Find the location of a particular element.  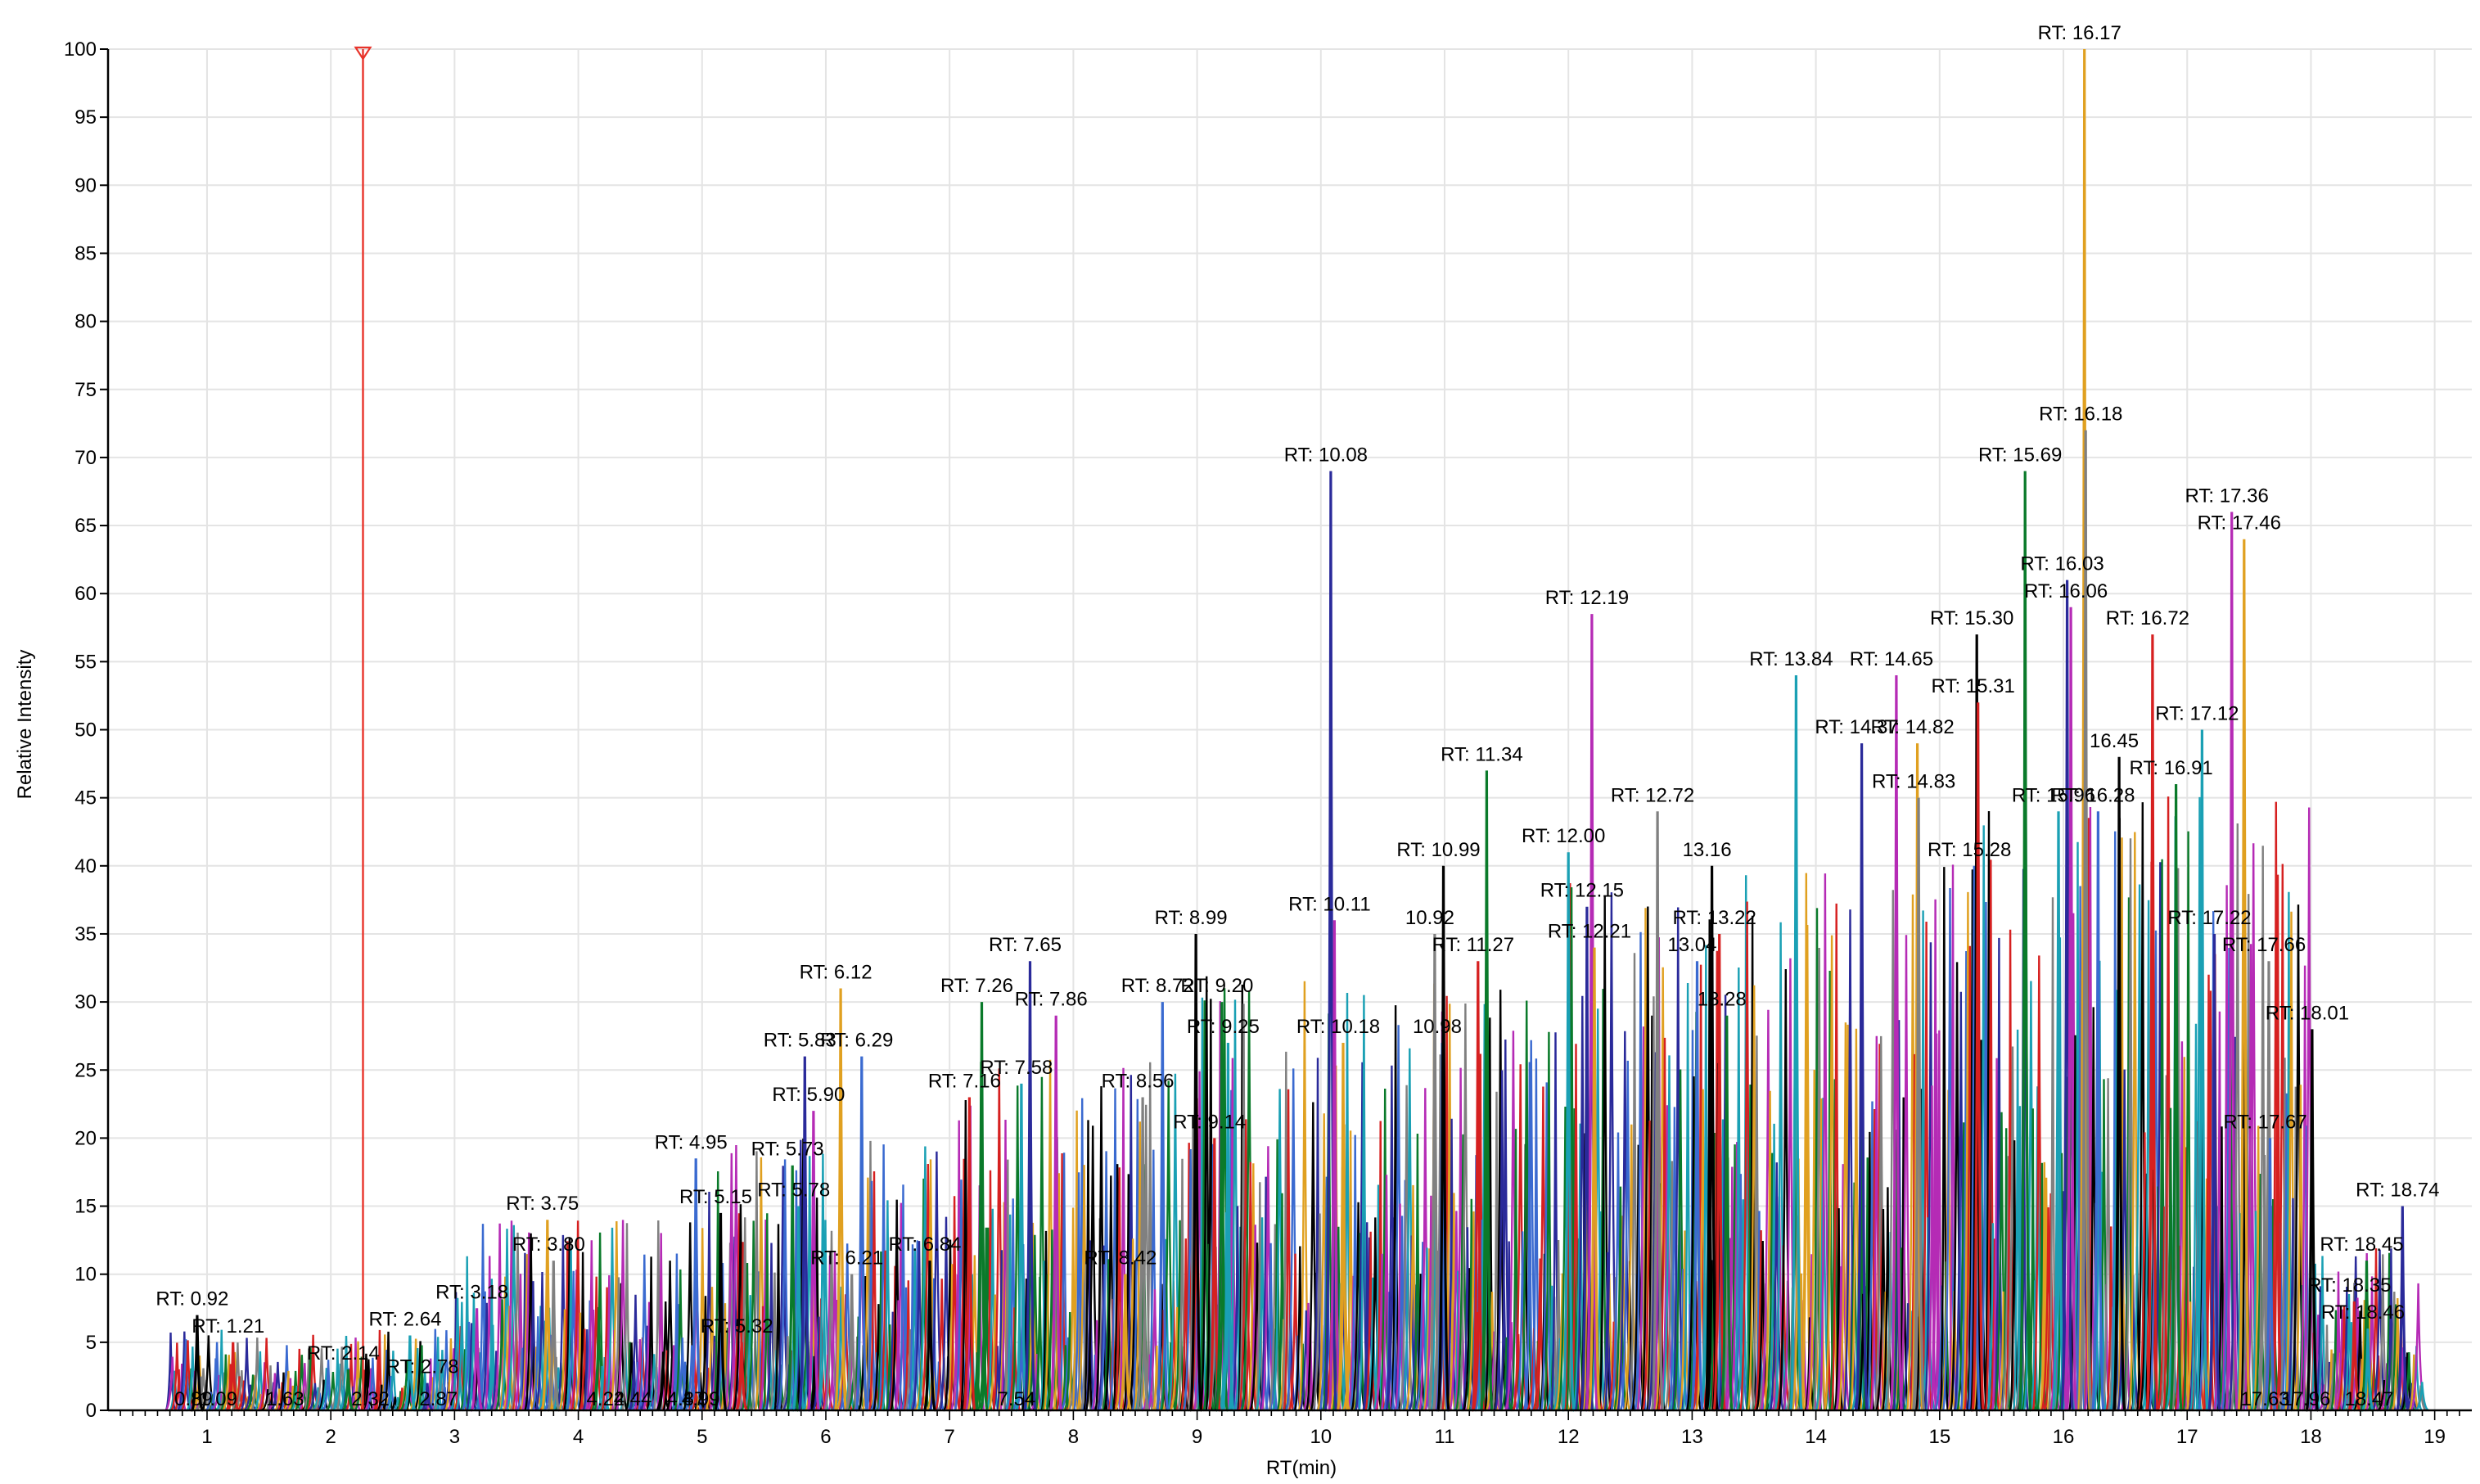

peak-label: 13.16 is located at coordinates (1707, 850).